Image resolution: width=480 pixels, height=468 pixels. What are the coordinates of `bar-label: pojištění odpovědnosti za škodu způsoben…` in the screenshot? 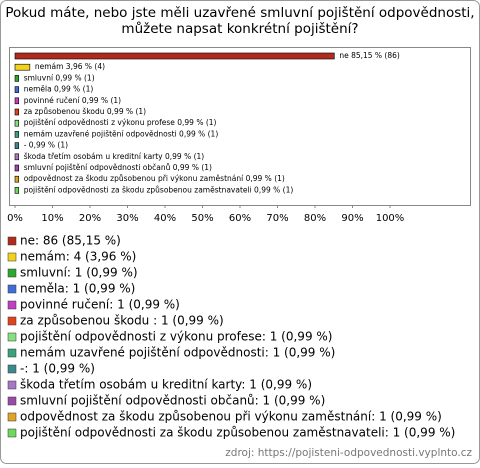 It's located at (159, 189).